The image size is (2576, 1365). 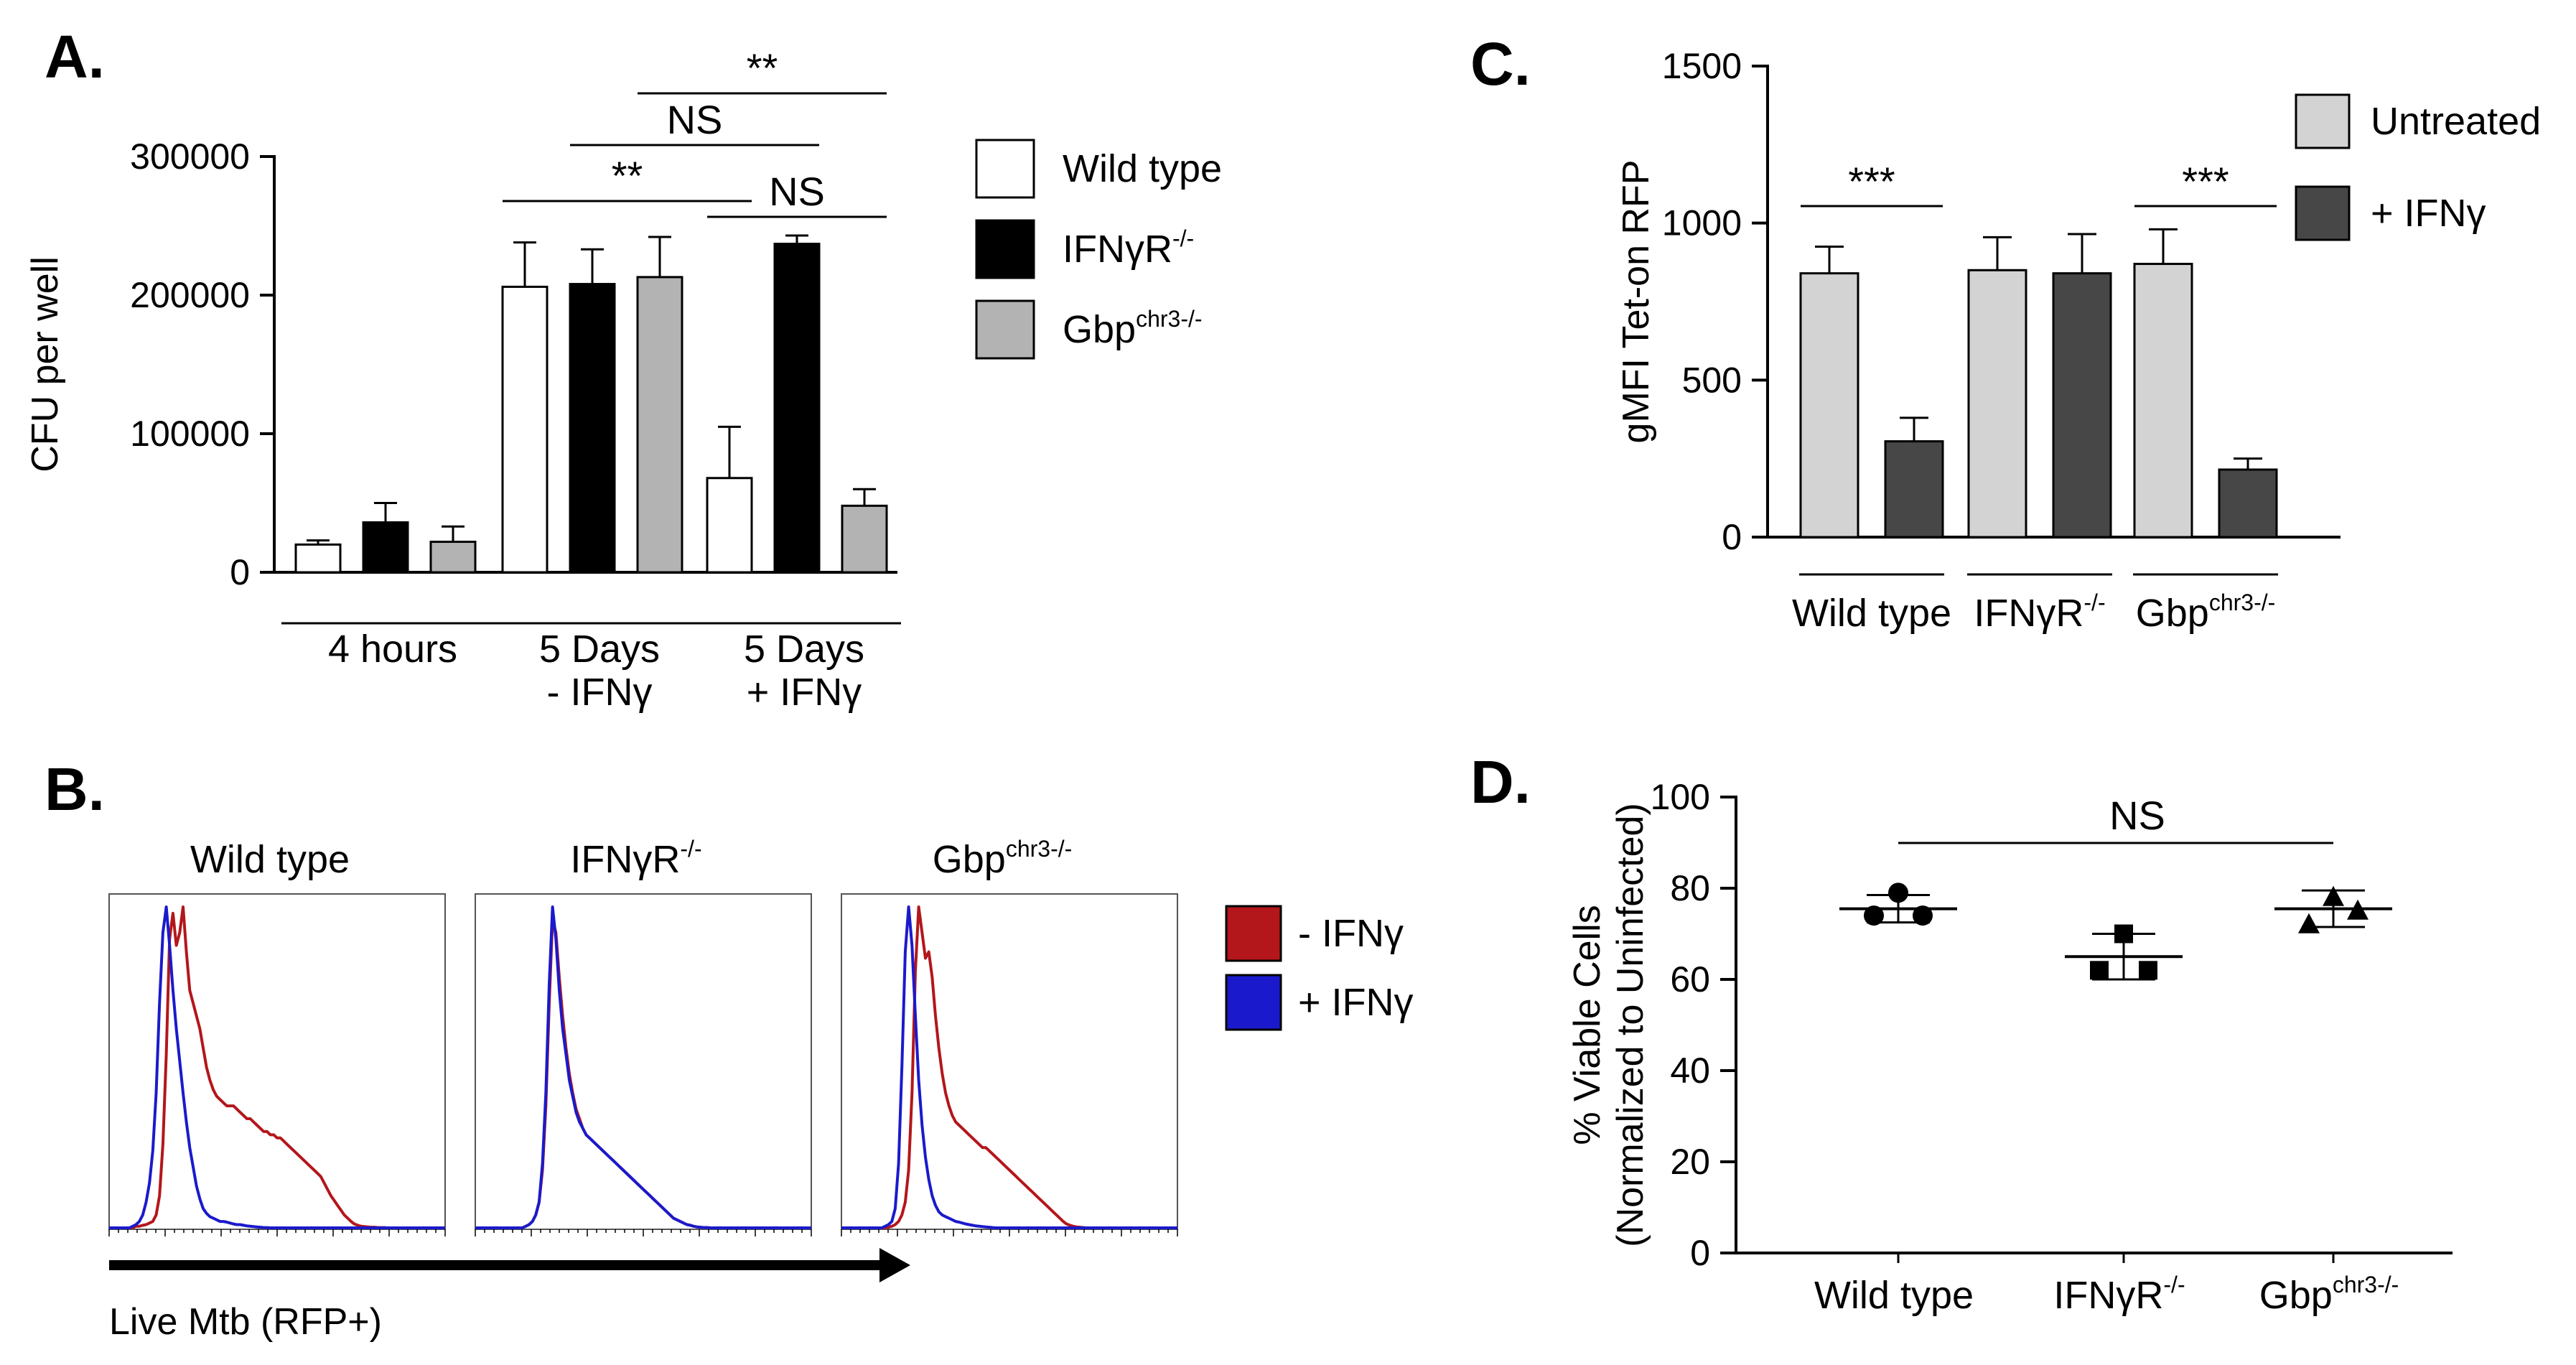 I want to click on y-tick-label: 300000, so click(x=190, y=156).